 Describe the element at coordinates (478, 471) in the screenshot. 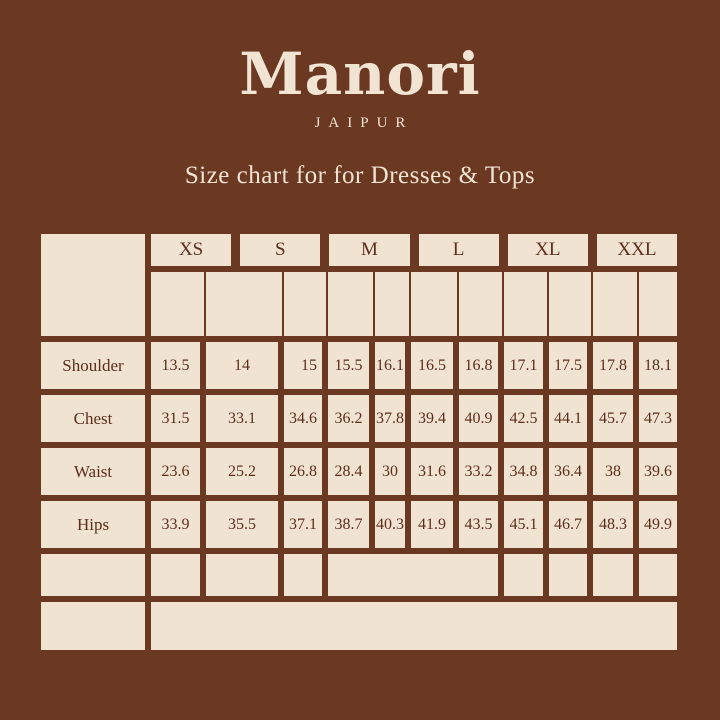

I see `waist-value: 33.2` at that location.